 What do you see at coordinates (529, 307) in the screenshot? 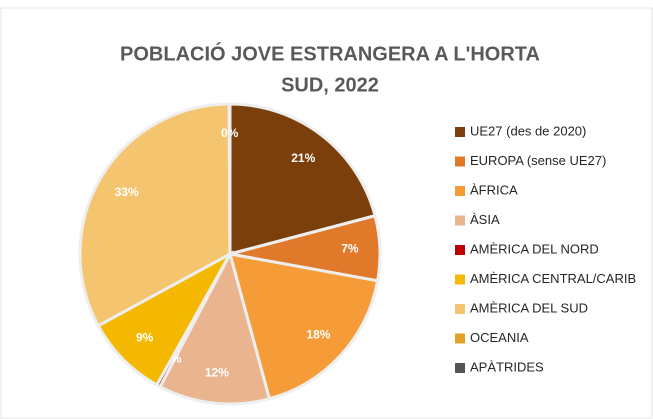
I see `legend-label: AMÈRICA DEL SUD` at bounding box center [529, 307].